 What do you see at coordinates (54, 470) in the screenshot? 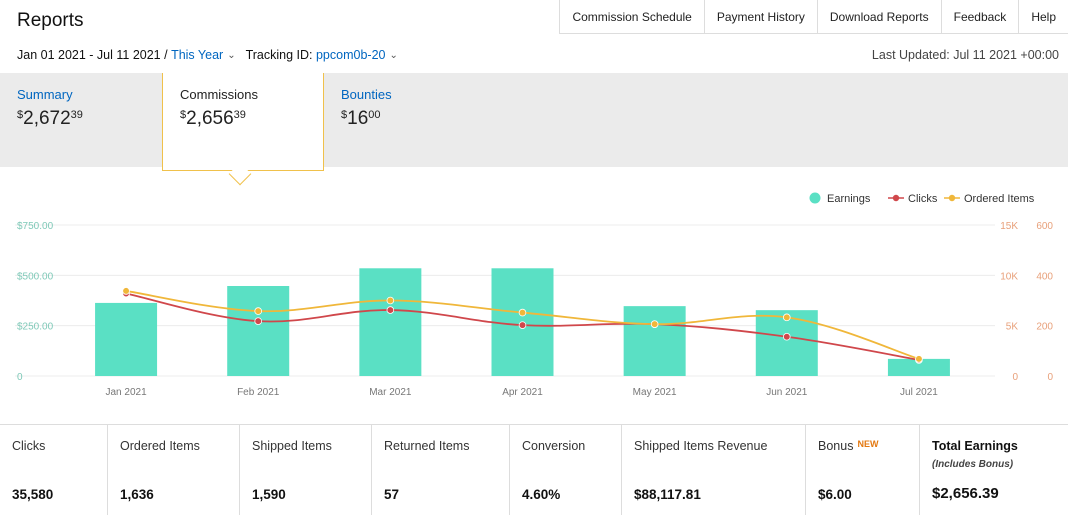
I see `stat-clicks: Clicks 35,580` at bounding box center [54, 470].